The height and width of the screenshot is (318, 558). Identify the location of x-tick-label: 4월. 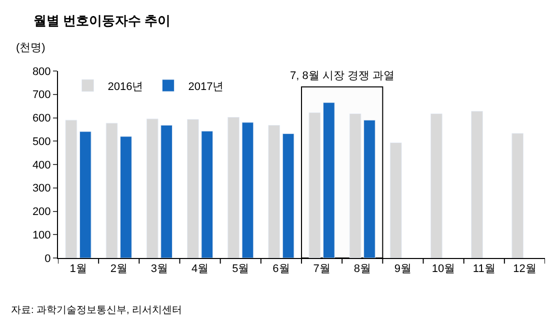
(200, 269).